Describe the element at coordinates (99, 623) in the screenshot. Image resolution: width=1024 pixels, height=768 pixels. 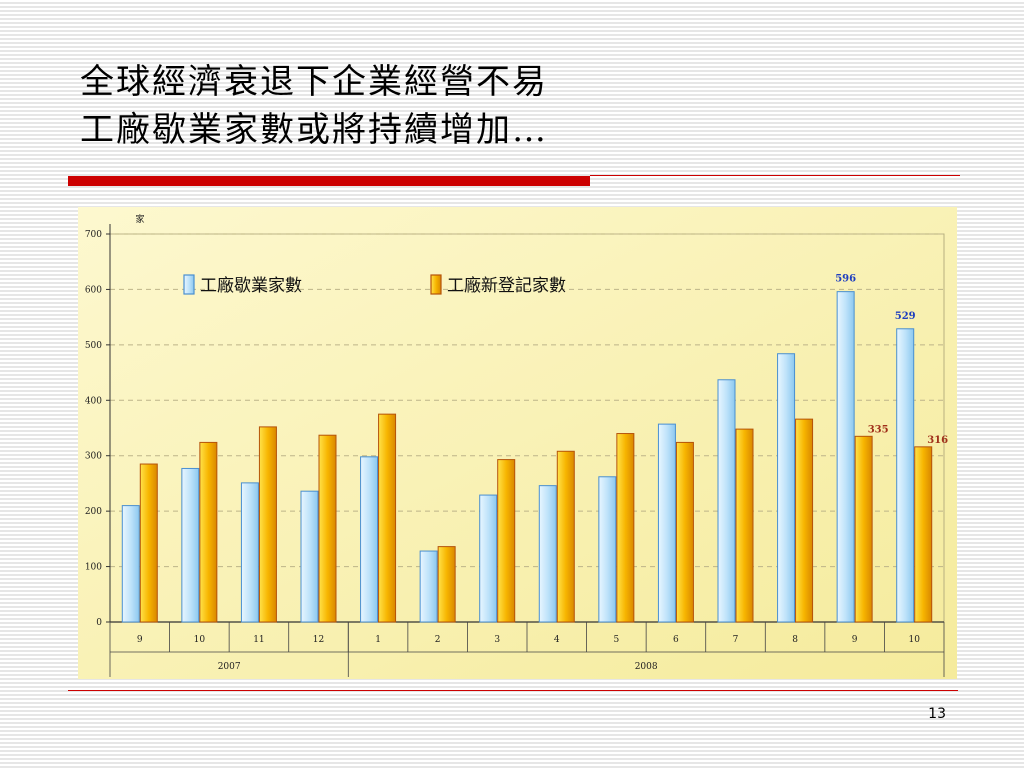
I see `y-tick-label: 0` at that location.